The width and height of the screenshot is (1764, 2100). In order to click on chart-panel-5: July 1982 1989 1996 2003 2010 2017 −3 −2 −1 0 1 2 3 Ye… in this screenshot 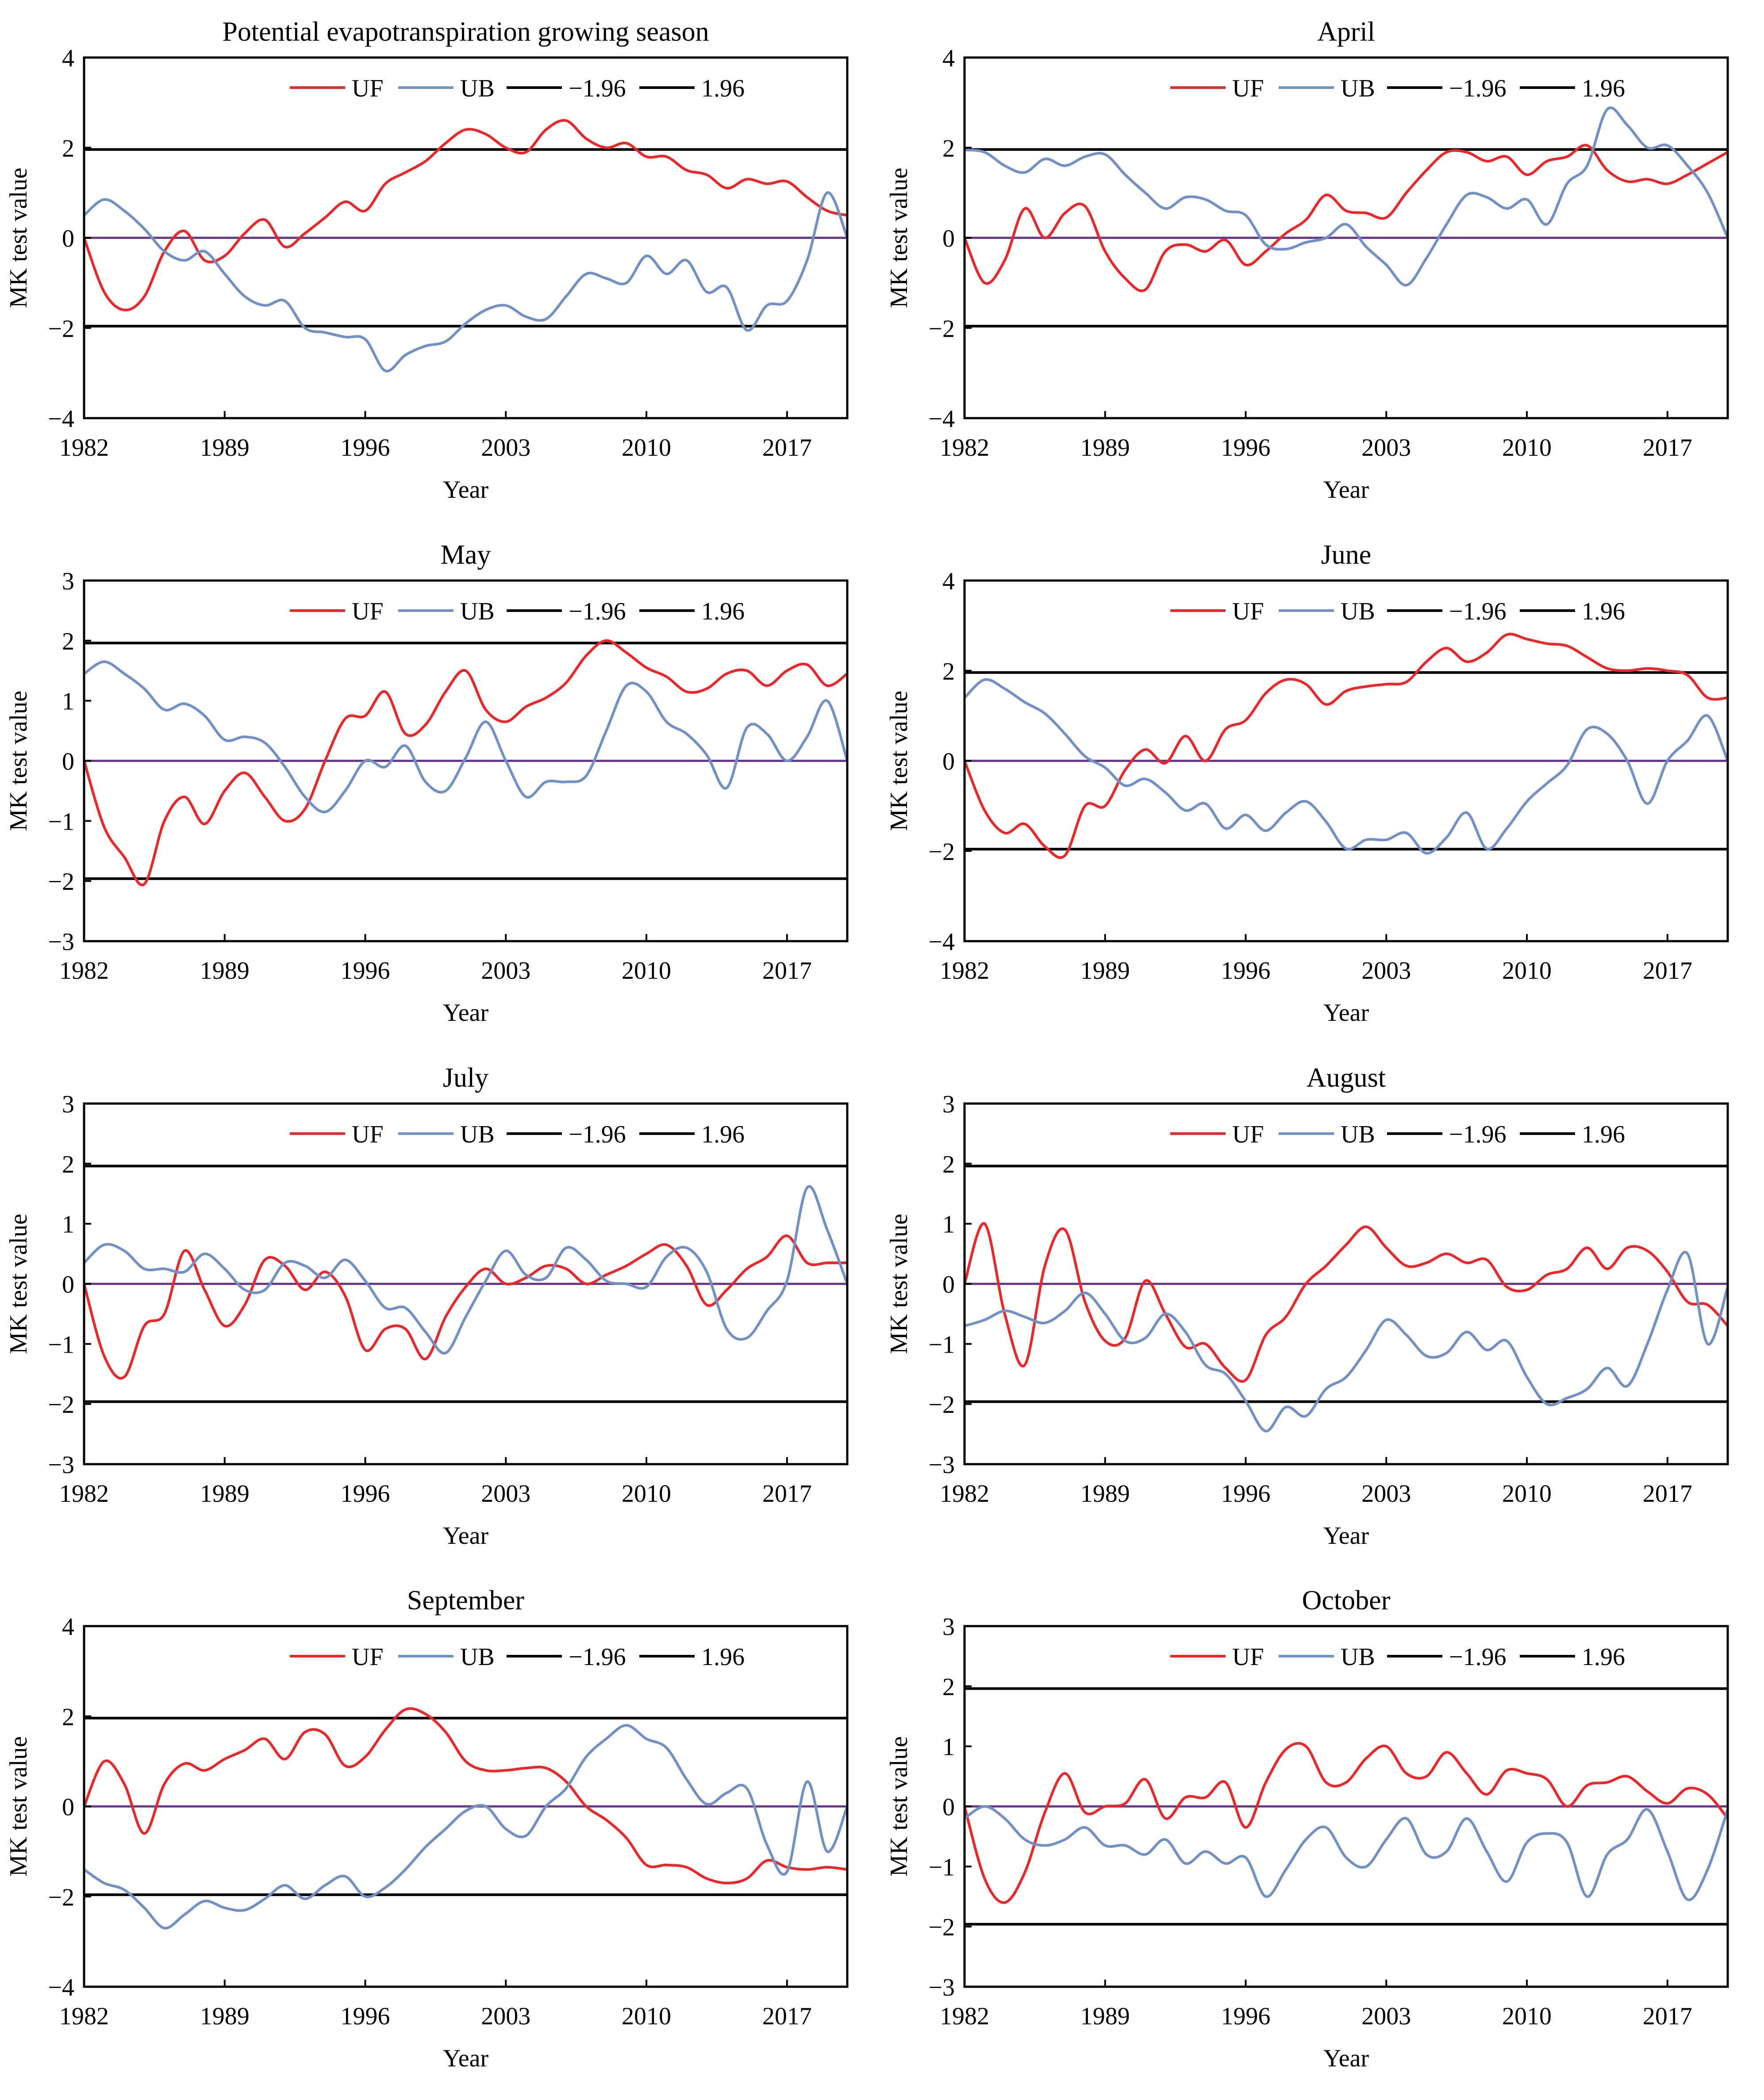, I will do `click(427, 1306)`.